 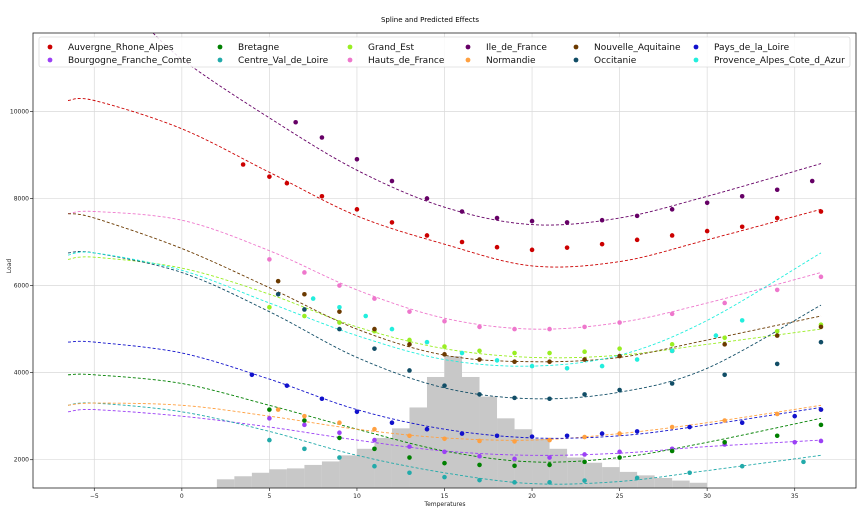 I want to click on chart-title: Spline and Predicted Effects, so click(x=430, y=20).